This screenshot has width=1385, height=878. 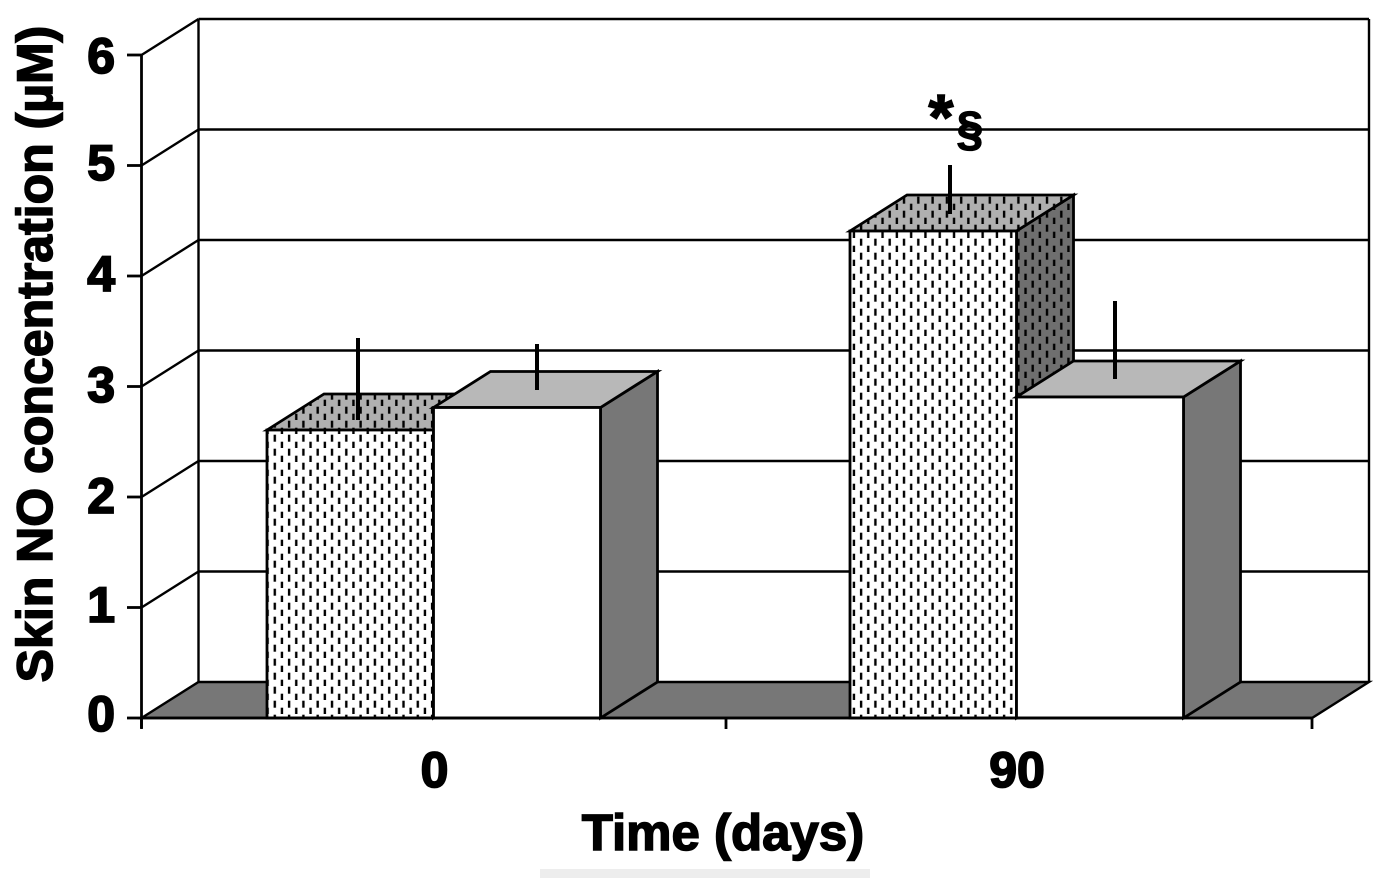 What do you see at coordinates (101, 163) in the screenshot?
I see `svg-text: 5` at bounding box center [101, 163].